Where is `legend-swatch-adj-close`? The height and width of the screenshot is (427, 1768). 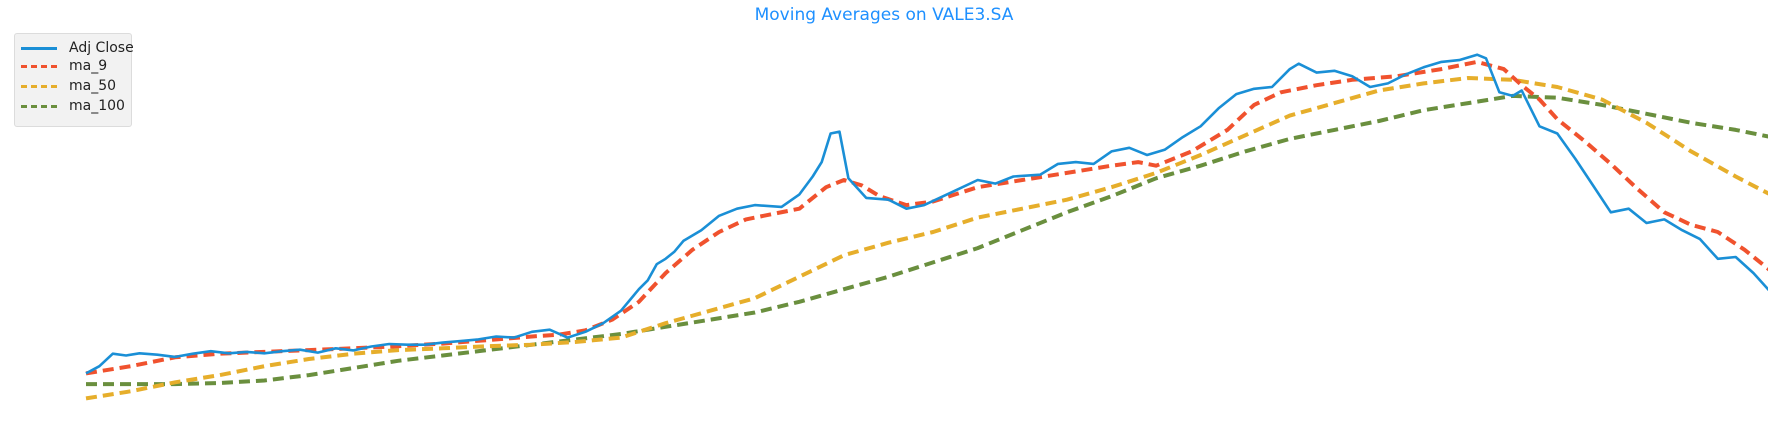 legend-swatch-adj-close is located at coordinates (39, 48).